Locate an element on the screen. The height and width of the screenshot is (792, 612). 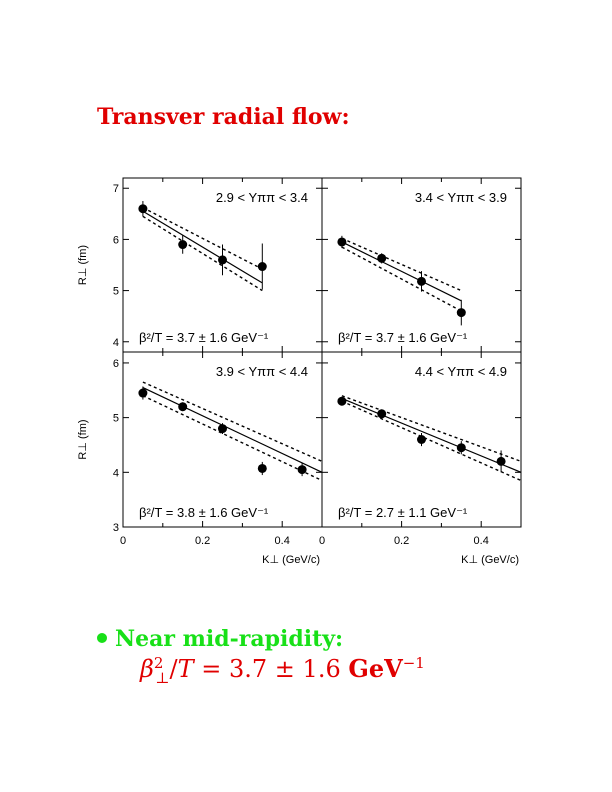
panel-title: 2.9 < Yππ < 3.4 is located at coordinates (262, 197).